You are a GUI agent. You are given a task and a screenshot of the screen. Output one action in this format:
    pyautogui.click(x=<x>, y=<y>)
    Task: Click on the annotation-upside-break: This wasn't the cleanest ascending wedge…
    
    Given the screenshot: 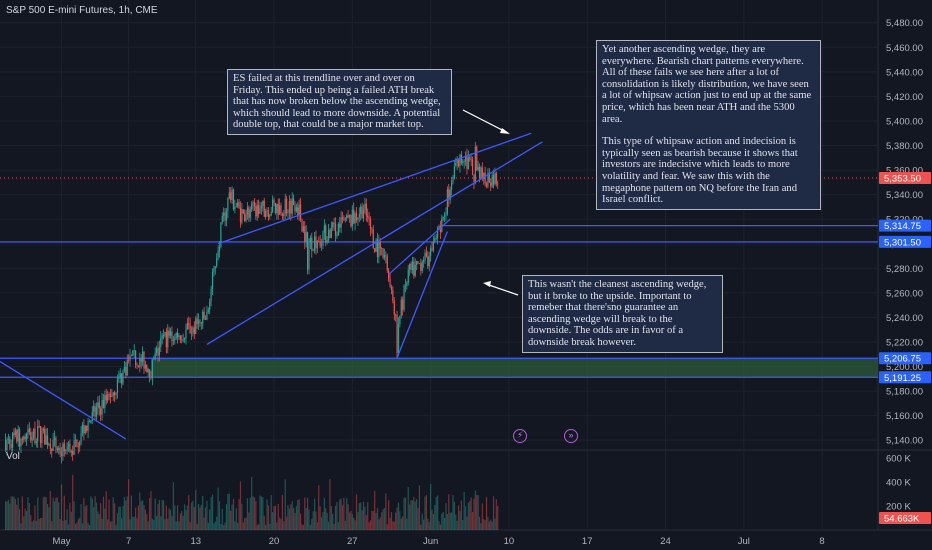 What is the action you would take?
    pyautogui.click(x=622, y=314)
    